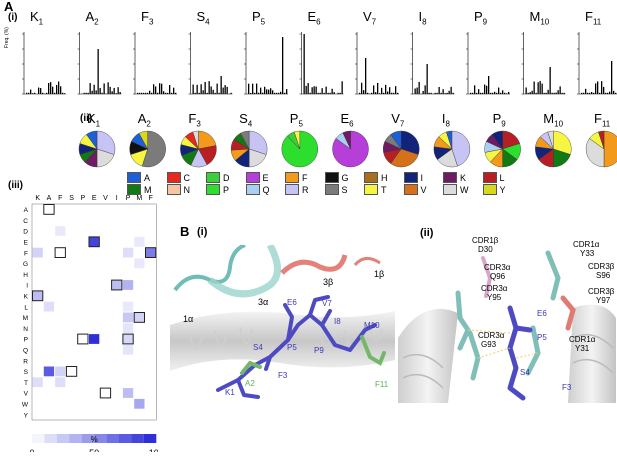 The height and width of the screenshot is (456, 617). What do you see at coordinates (485, 240) in the screenshot?
I see `label-cdr1b: CDR1β` at bounding box center [485, 240].